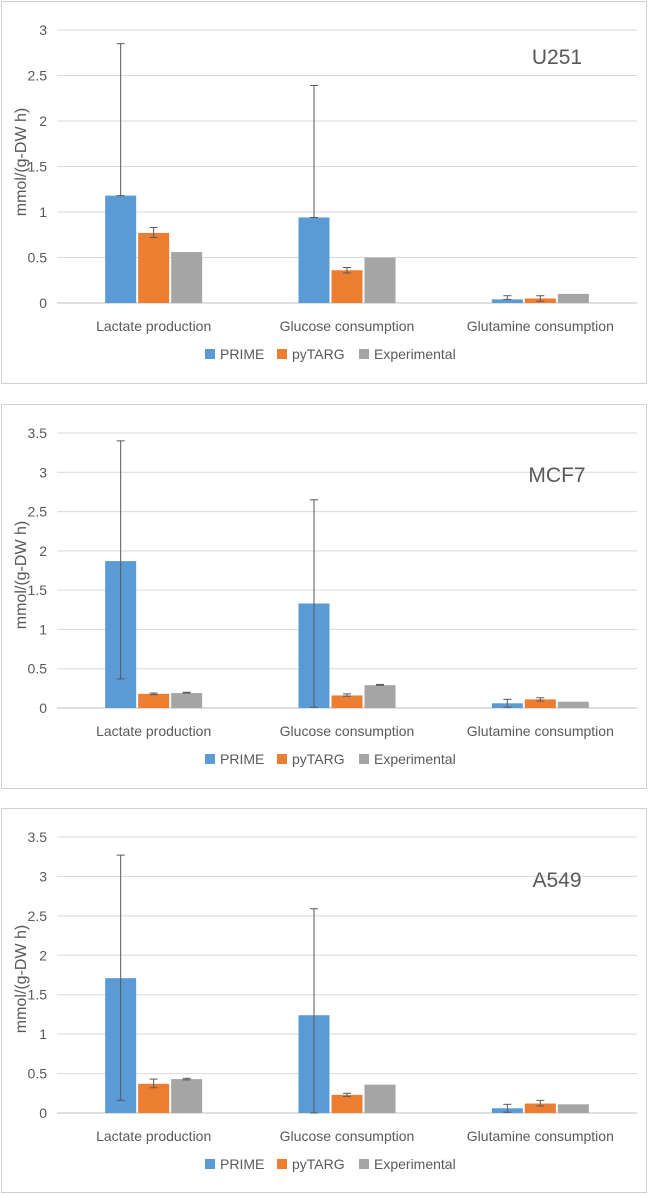 This screenshot has height=1195, width=650. I want to click on chart-title: A549, so click(556, 880).